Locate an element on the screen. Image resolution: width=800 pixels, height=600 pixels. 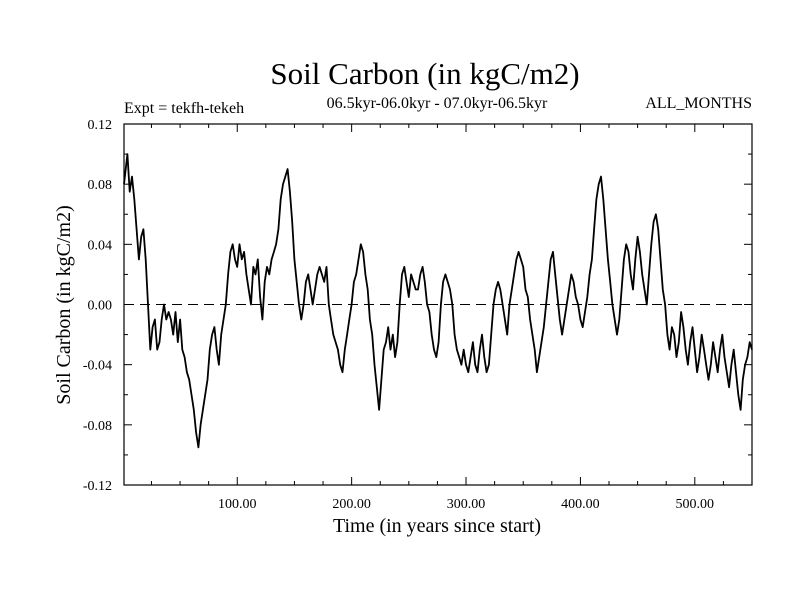
y-tick-label: 0.08 is located at coordinates (100, 185).